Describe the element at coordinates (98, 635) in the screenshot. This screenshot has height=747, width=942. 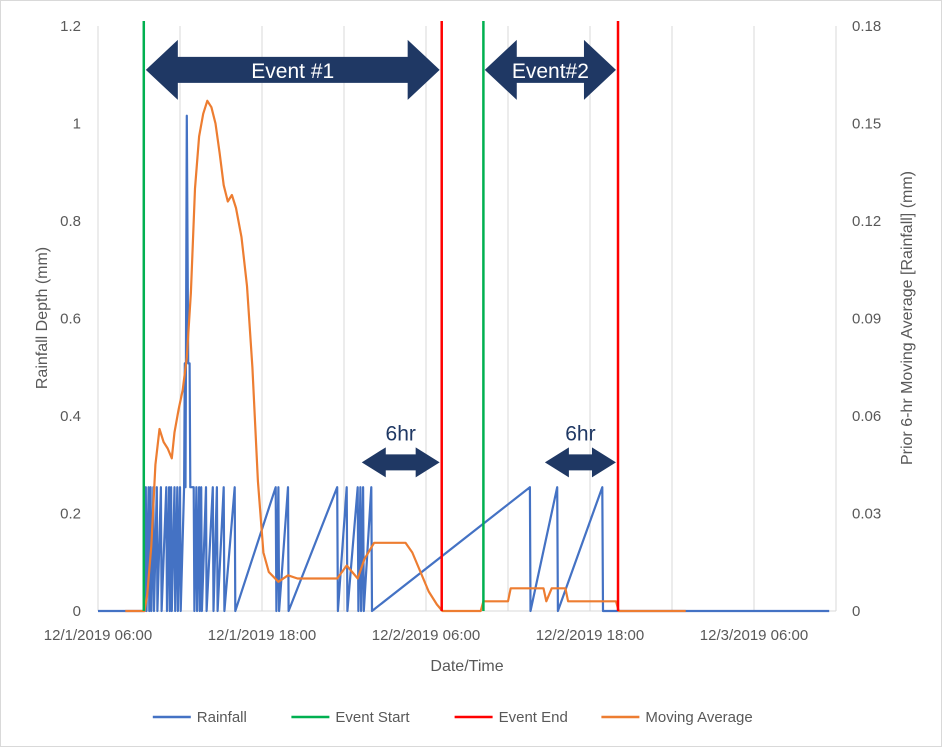
I see `x-tick-label: 12/1/2019 06:00` at that location.